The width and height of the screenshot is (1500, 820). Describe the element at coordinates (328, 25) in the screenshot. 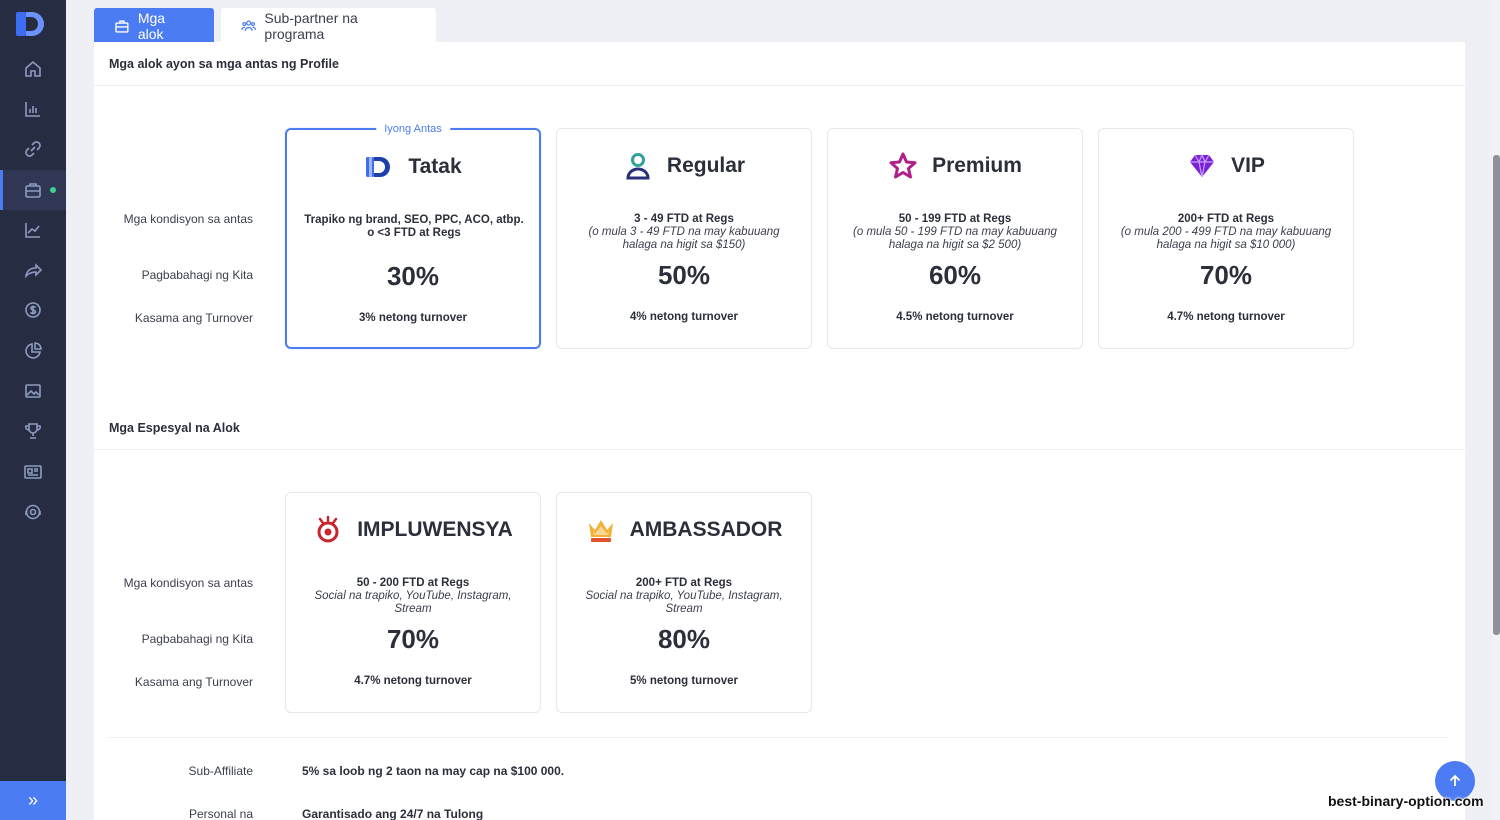

I see `tab-subpartner: Sub-partner na programa` at that location.